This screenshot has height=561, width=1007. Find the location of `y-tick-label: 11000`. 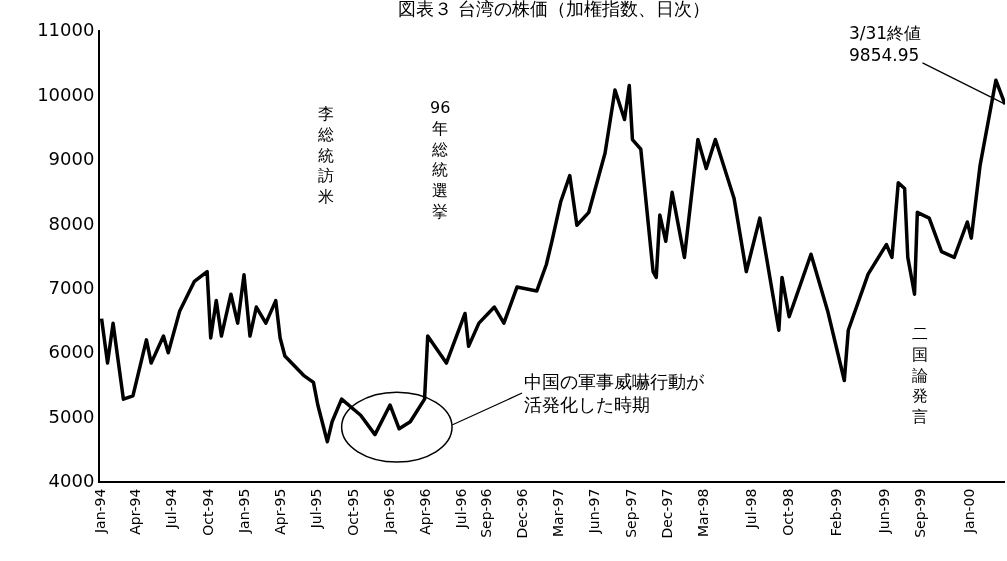

y-tick-label: 11000 is located at coordinates (66, 30).